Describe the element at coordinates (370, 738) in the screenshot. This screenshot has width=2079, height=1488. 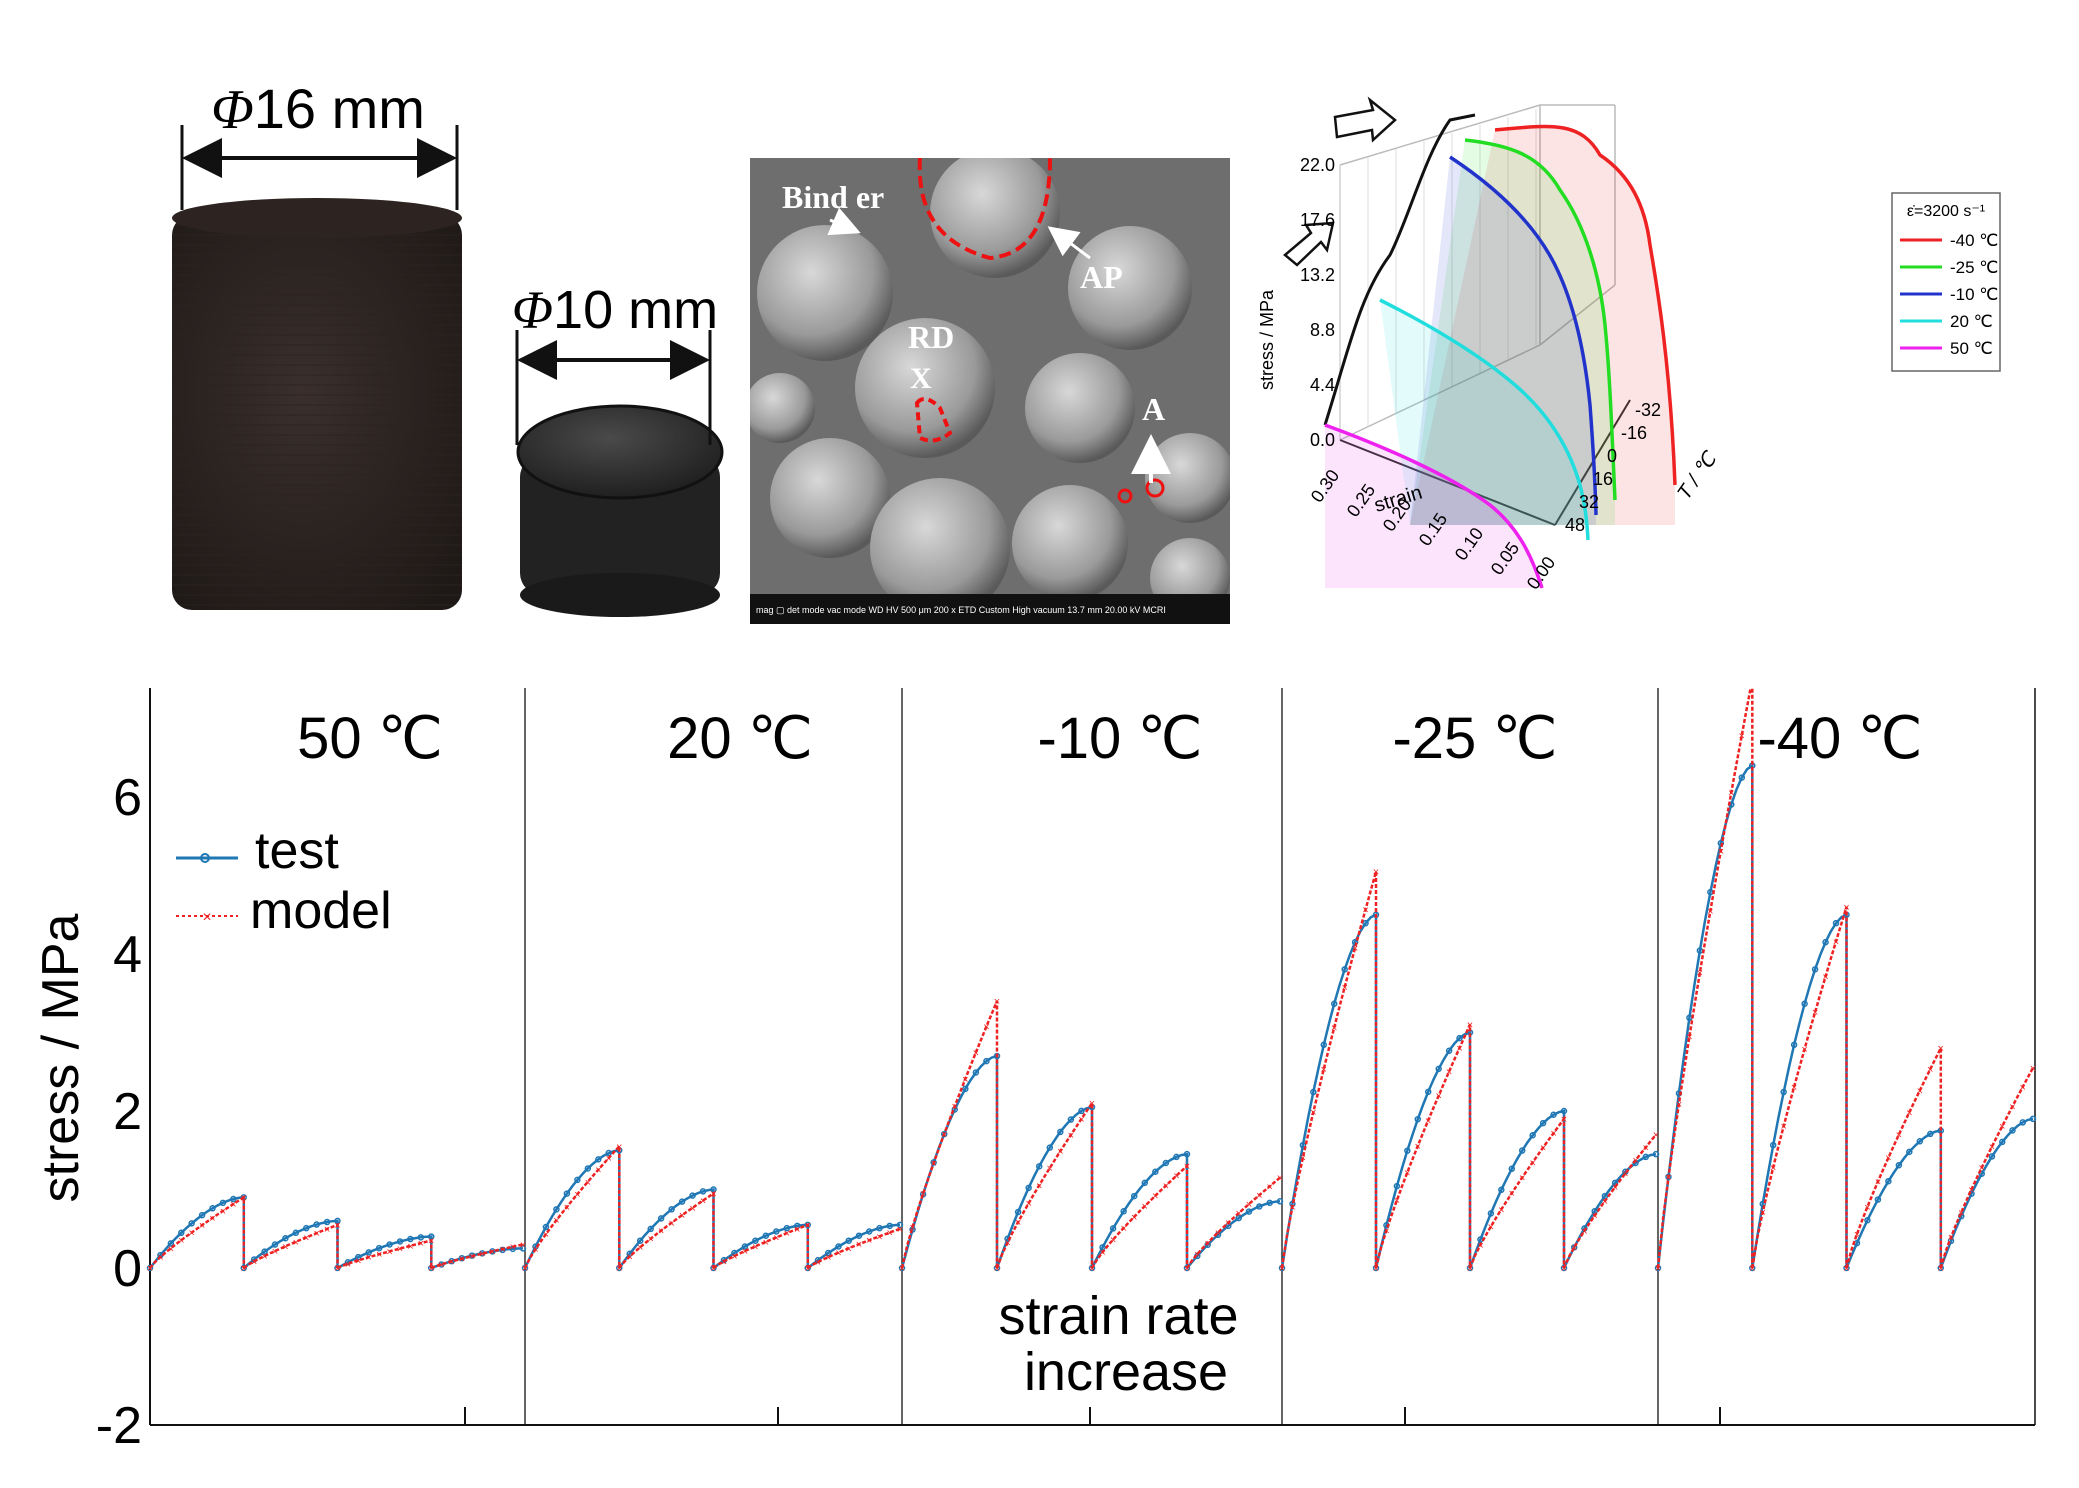
I see `panel-title: 50 ℃` at that location.